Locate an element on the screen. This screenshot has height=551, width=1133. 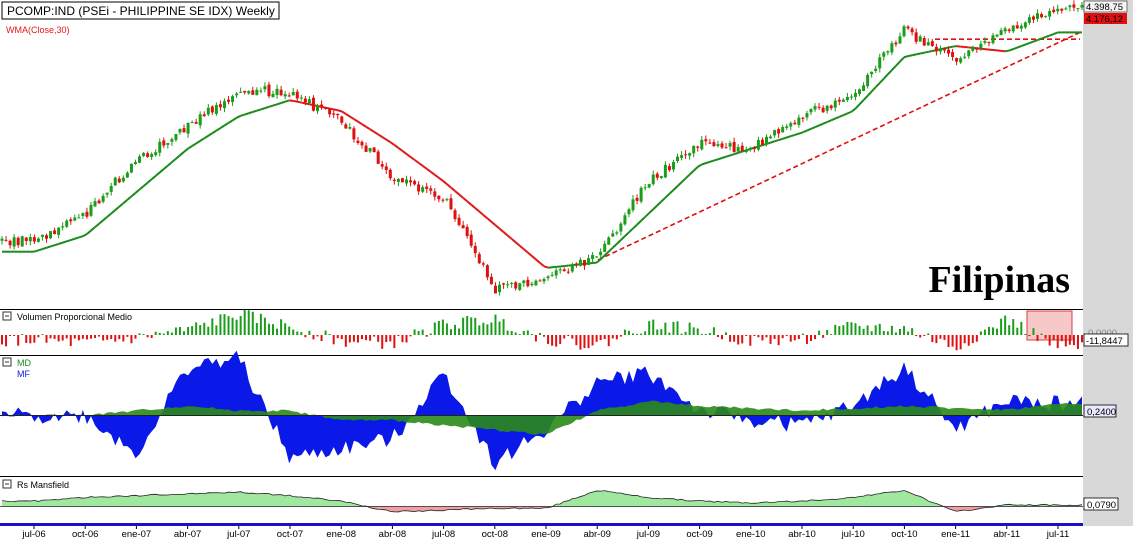
time-tick-label: jul-07 is located at coordinates (238, 534).